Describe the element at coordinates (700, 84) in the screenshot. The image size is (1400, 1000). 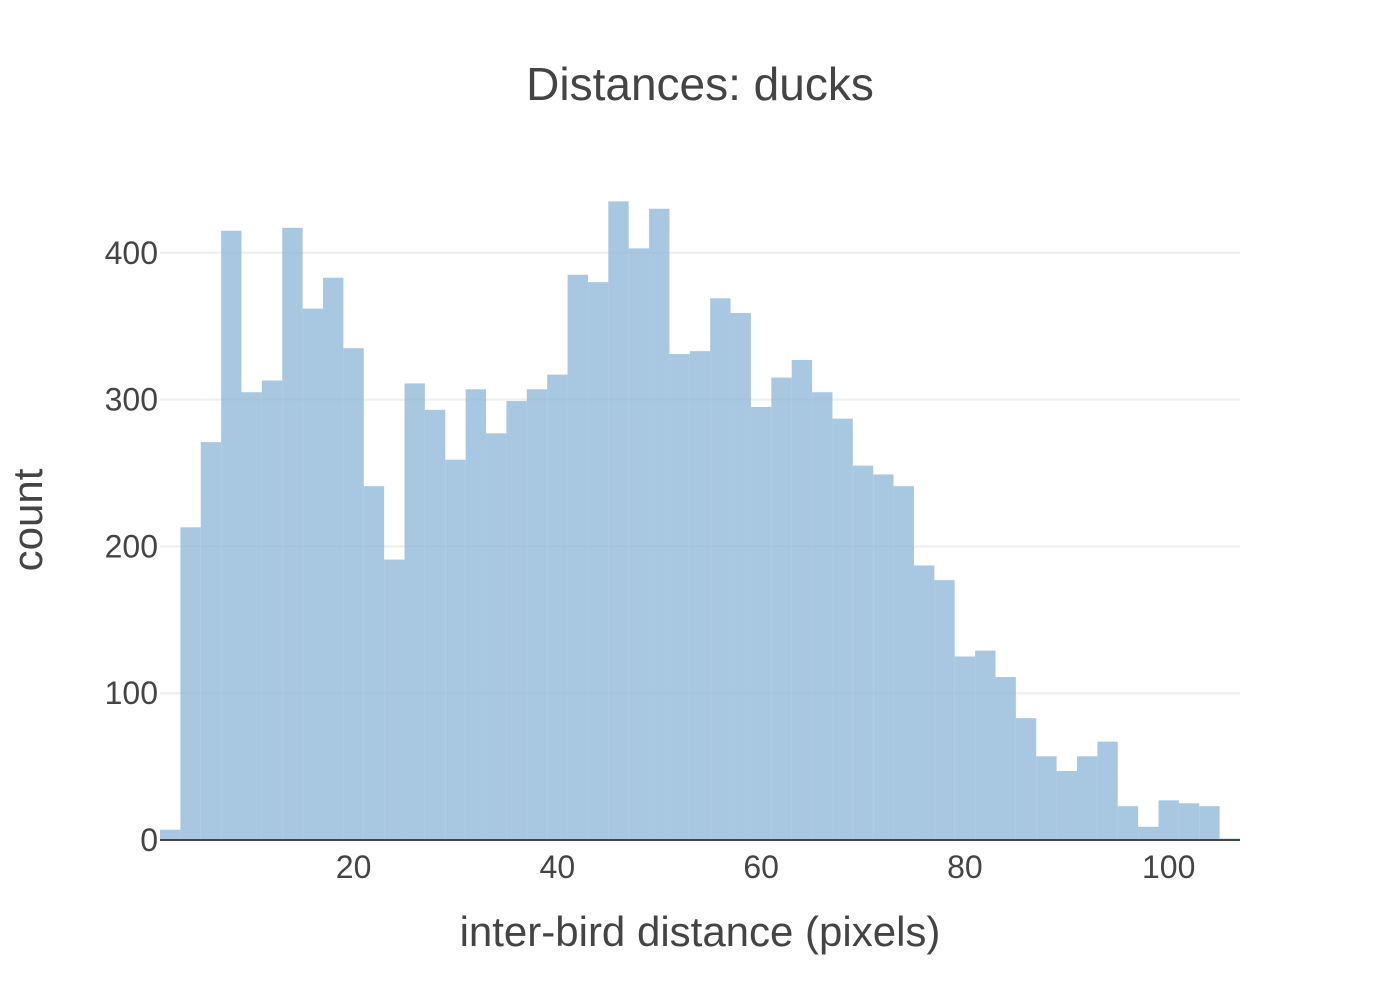
I see `chart-title: Distances: ducks` at that location.